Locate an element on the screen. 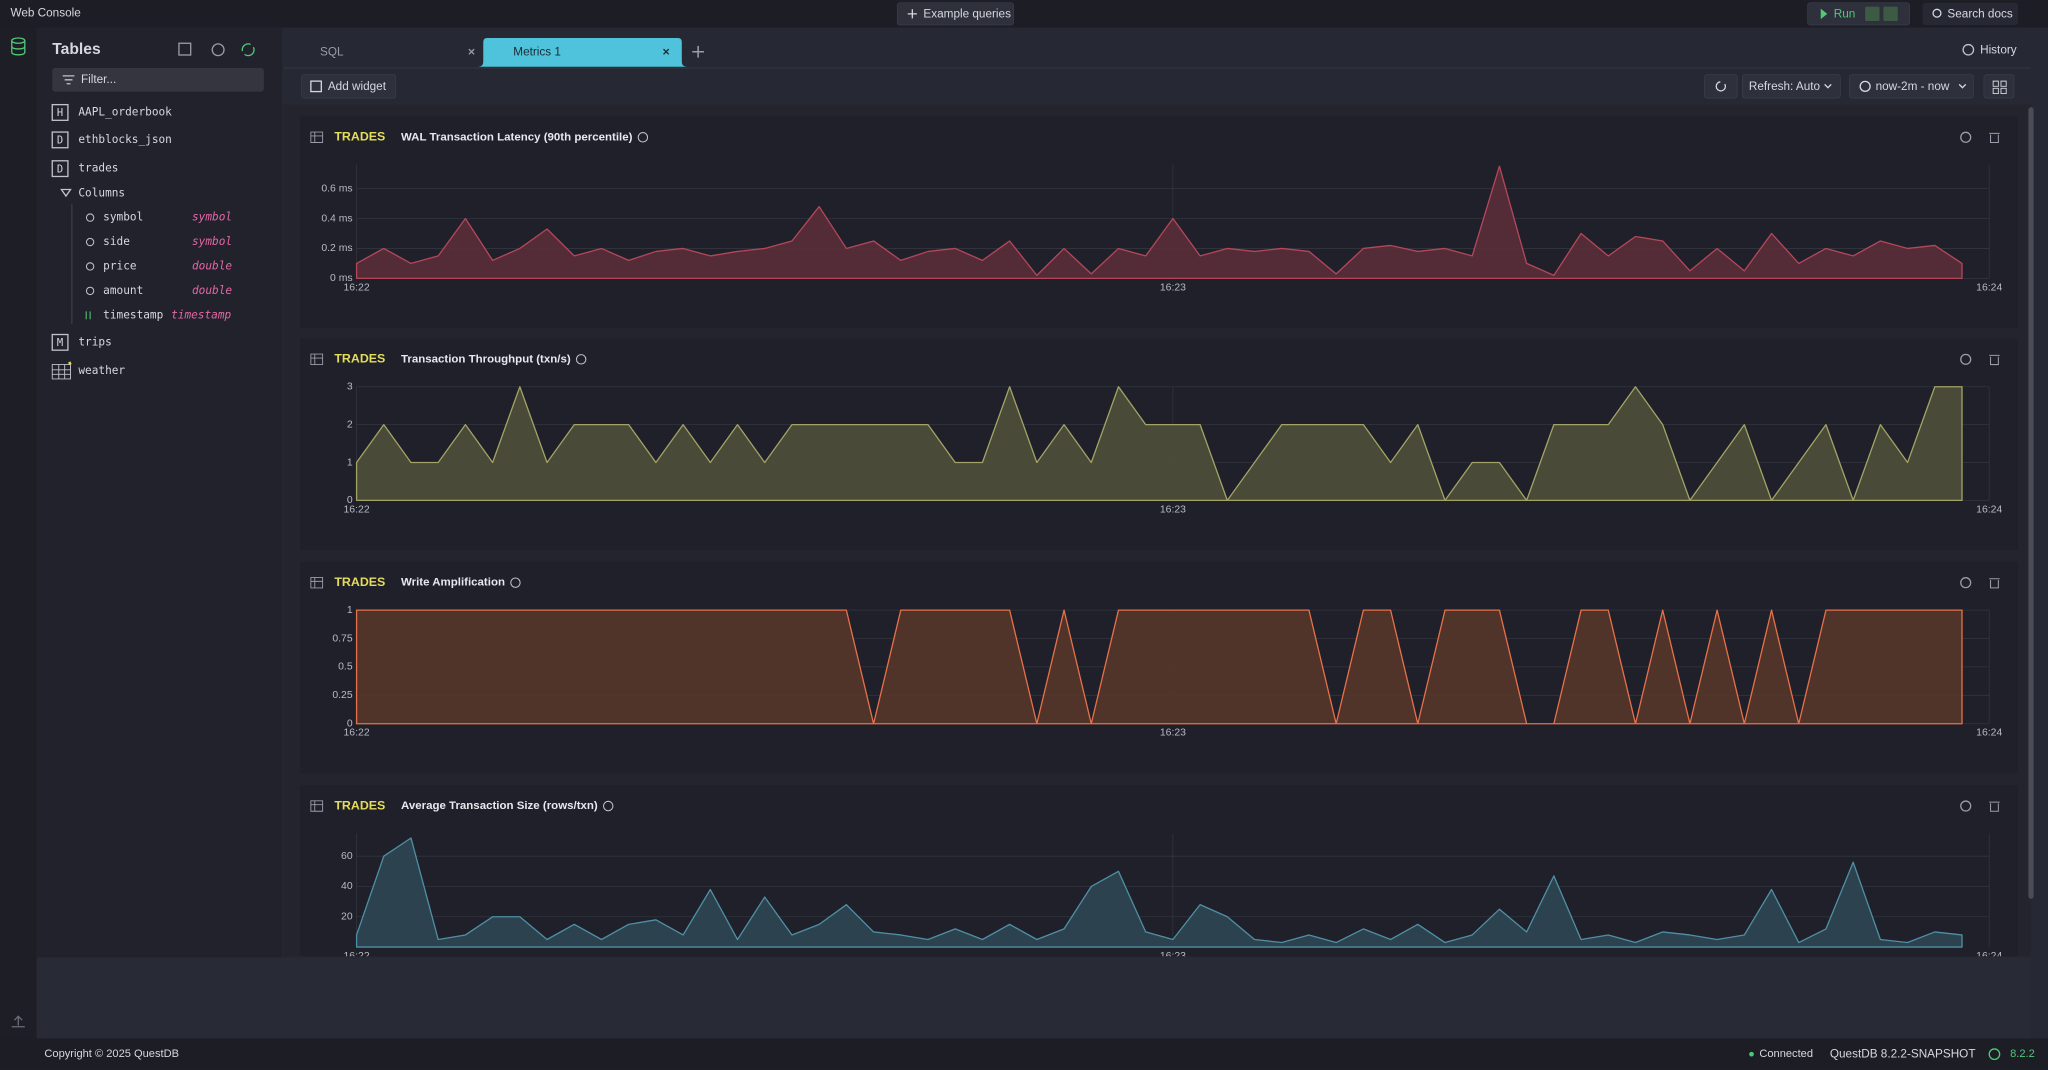 Image resolution: width=2048 pixels, height=1070 pixels. x-tick-label: 16:23 is located at coordinates (1173, 287).